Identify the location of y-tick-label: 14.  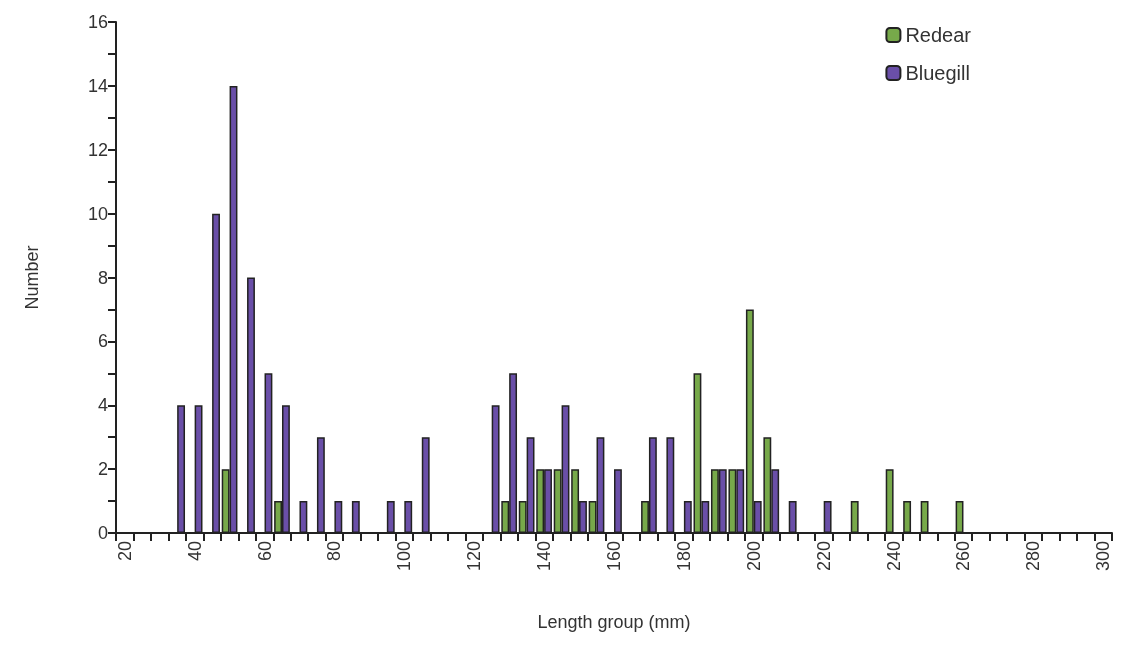
(97, 85).